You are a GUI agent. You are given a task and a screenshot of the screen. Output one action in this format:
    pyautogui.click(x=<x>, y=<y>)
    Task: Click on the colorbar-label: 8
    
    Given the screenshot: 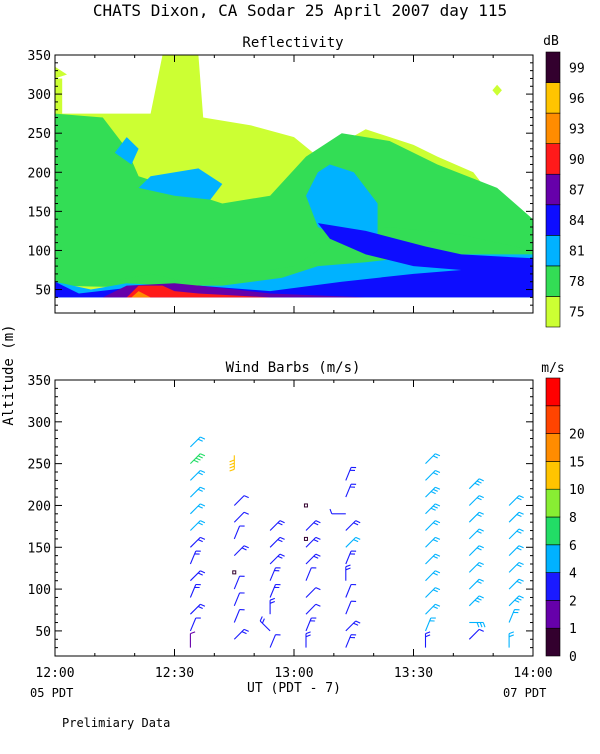 What is the action you would take?
    pyautogui.click(x=573, y=518)
    